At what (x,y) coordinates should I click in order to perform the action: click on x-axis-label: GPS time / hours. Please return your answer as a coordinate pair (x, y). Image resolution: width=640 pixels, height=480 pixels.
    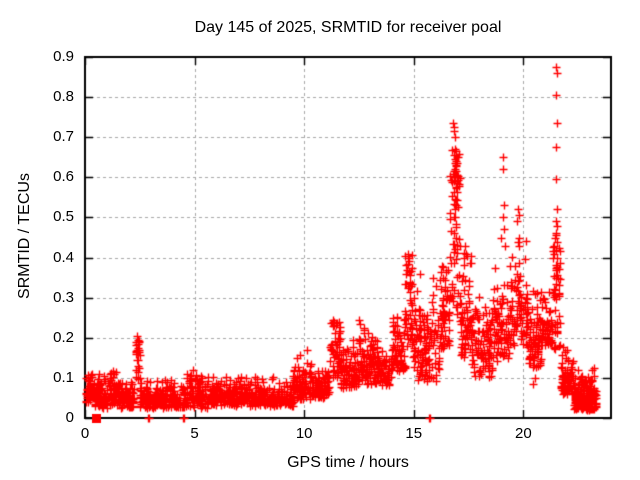
    Looking at the image, I should click on (348, 462).